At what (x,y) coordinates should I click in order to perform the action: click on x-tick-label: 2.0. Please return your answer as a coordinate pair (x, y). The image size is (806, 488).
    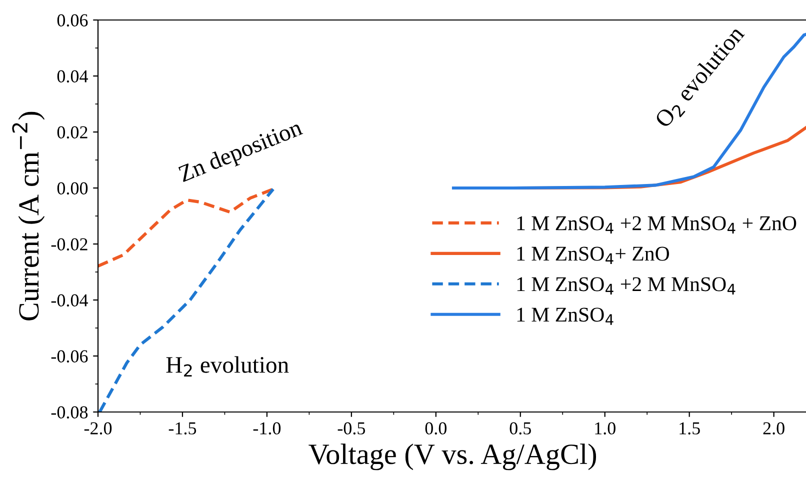
    Looking at the image, I should click on (773, 428).